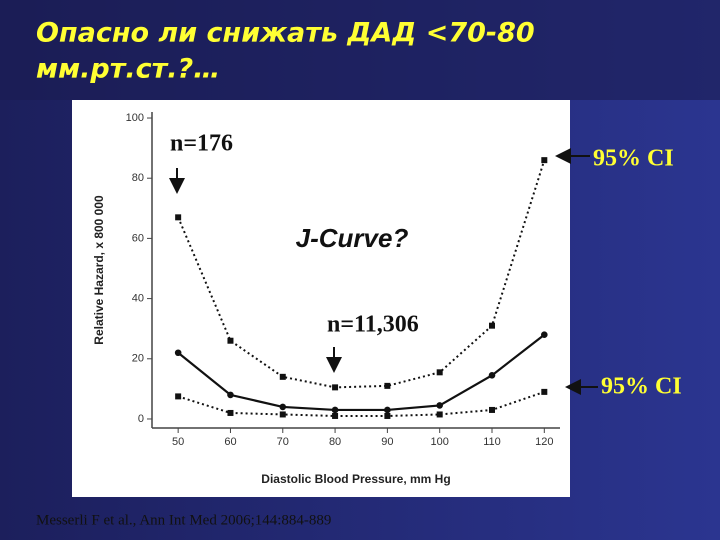 This screenshot has height=540, width=720. I want to click on x-tick-label: 100, so click(440, 442).